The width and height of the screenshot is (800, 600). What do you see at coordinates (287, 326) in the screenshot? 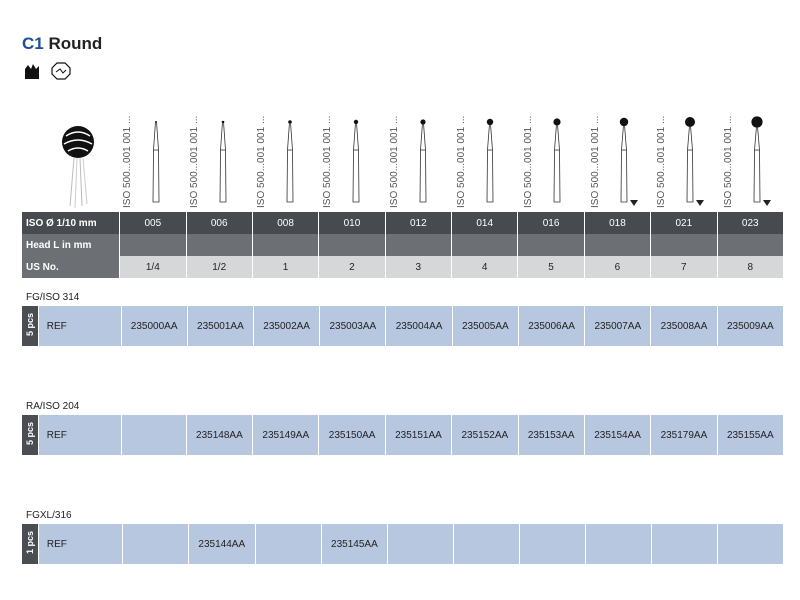
I see `ref-cell: 235002AA` at bounding box center [287, 326].